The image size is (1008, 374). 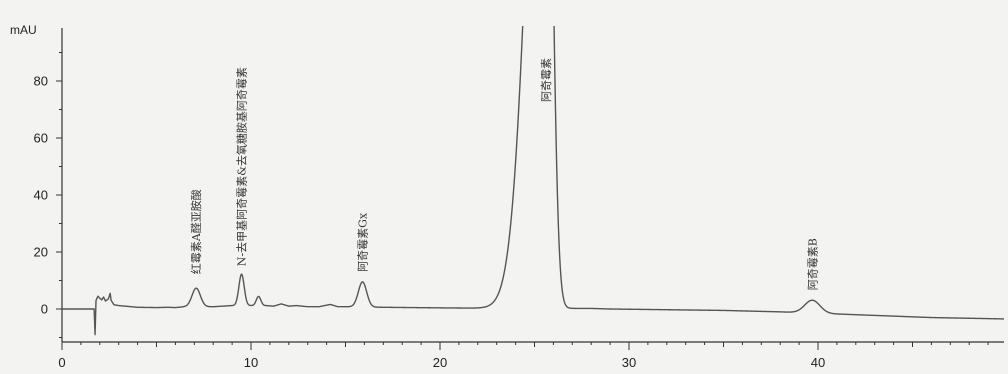 I want to click on y-tick-label: 80, so click(x=41, y=81).